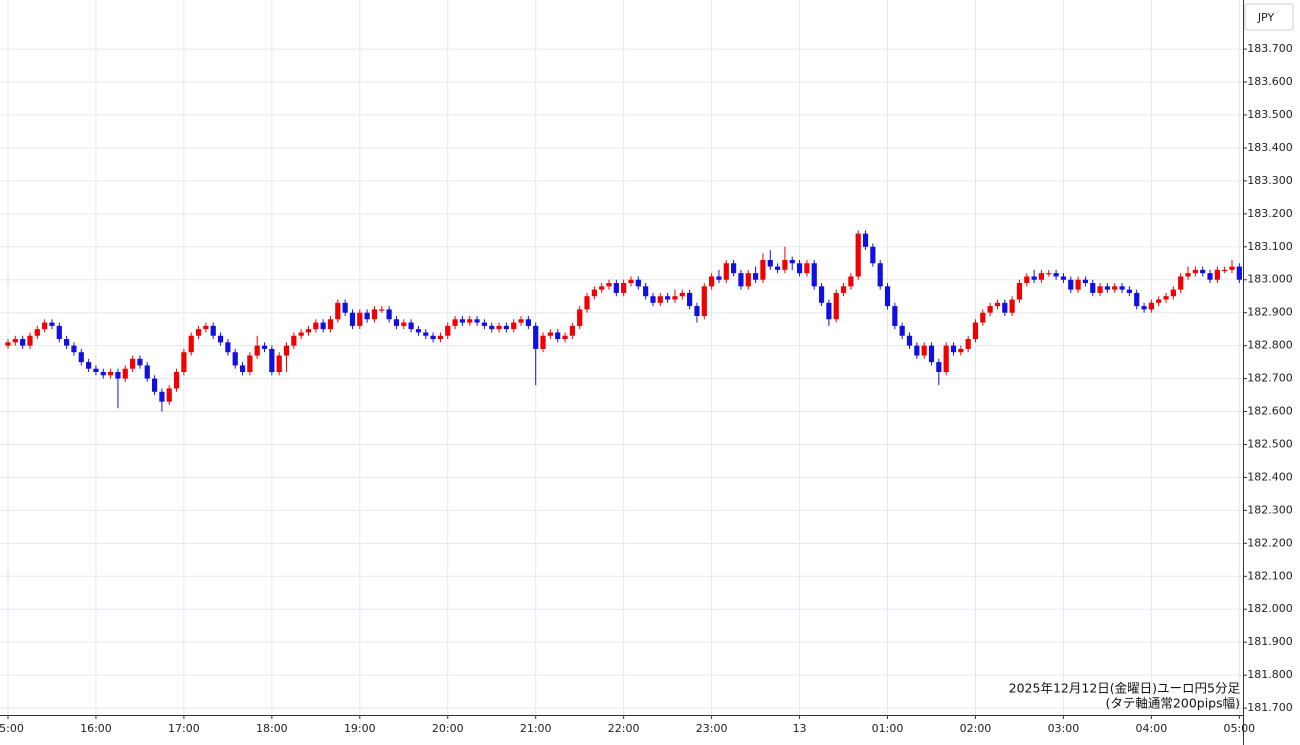 The height and width of the screenshot is (745, 1300). What do you see at coordinates (1152, 728) in the screenshot?
I see `x-tick-label: 04:00` at bounding box center [1152, 728].